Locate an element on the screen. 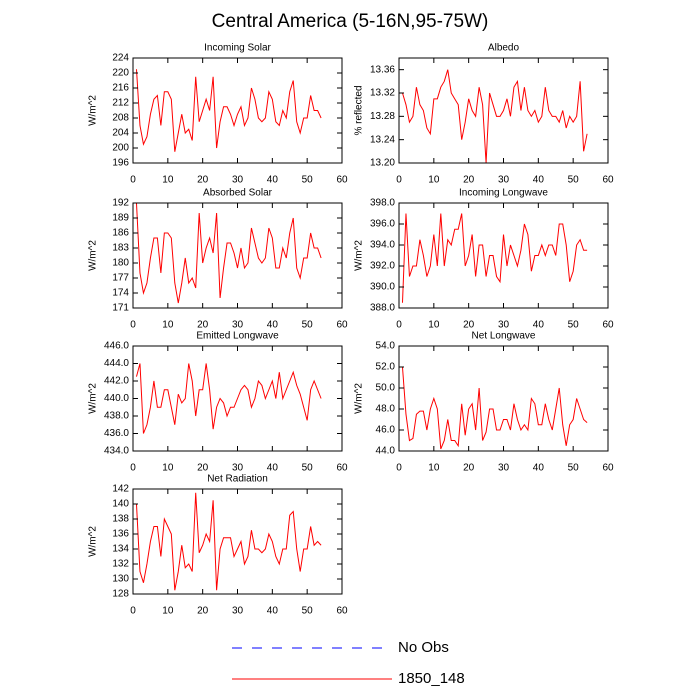 This screenshot has width=700, height=700. y-tick-label: 440.0 is located at coordinates (116, 398).